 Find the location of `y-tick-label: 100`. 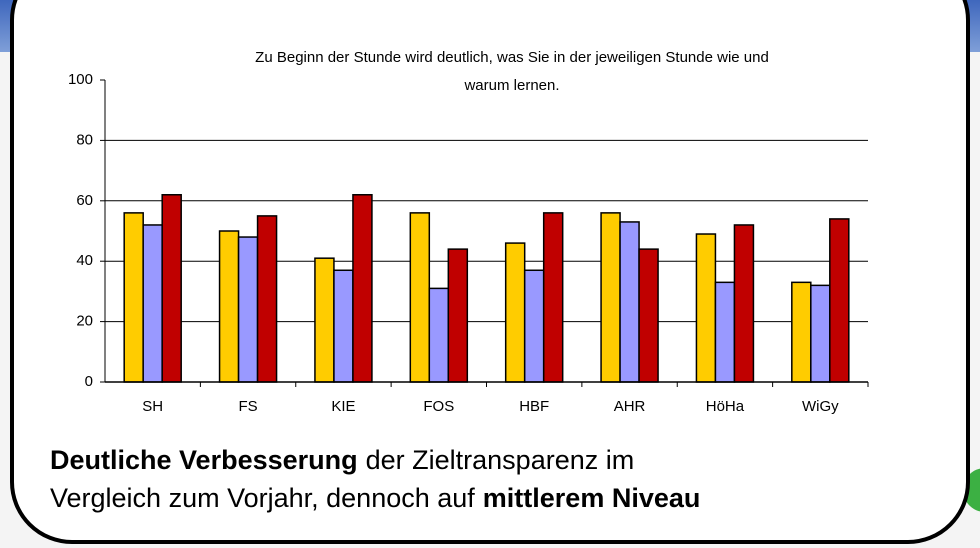

y-tick-label: 100 is located at coordinates (80, 79).